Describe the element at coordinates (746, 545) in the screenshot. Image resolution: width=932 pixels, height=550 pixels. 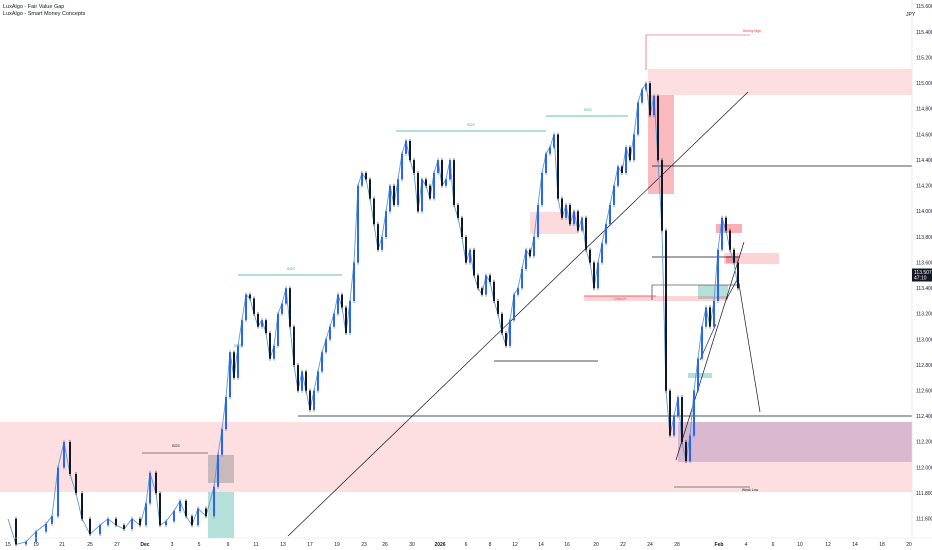
I see `time-tick-label: 4` at that location.